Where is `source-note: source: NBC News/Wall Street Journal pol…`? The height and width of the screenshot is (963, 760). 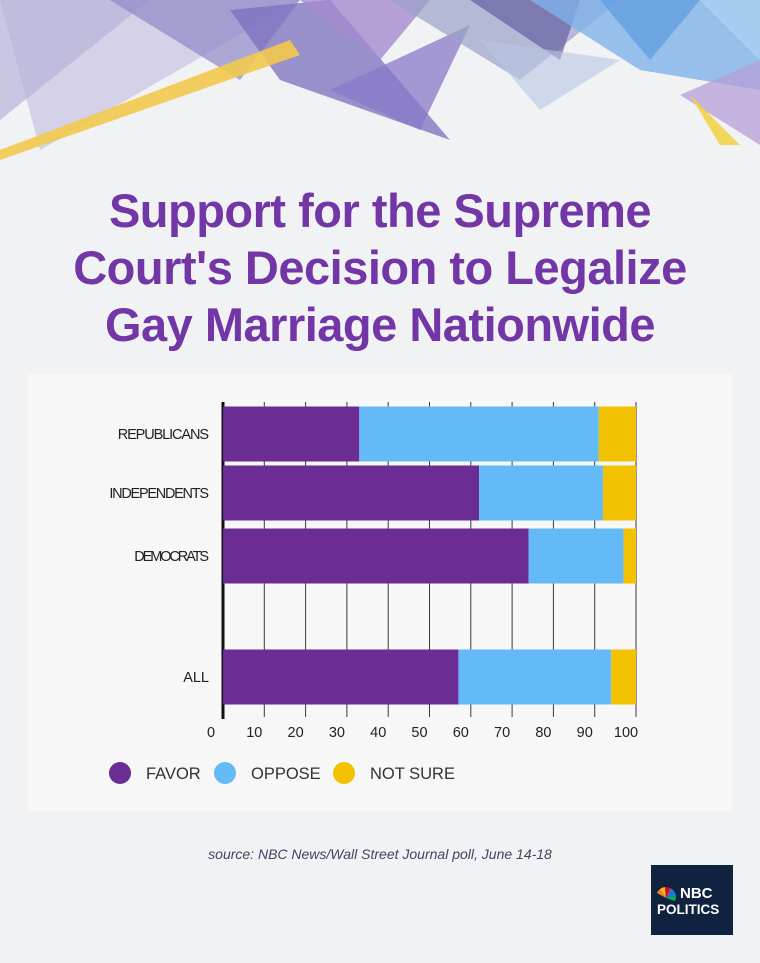 source-note: source: NBC News/Wall Street Journal pol… is located at coordinates (380, 854).